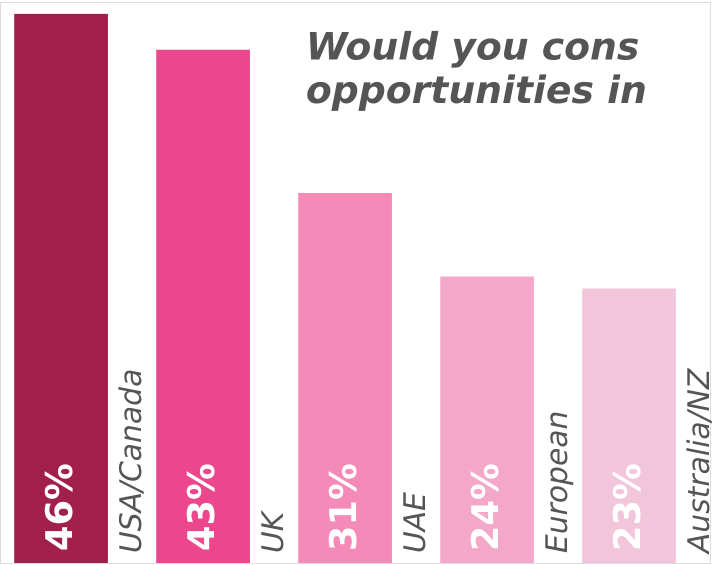 The width and height of the screenshot is (715, 565). What do you see at coordinates (558, 482) in the screenshot?
I see `x-tick-label: European` at bounding box center [558, 482].